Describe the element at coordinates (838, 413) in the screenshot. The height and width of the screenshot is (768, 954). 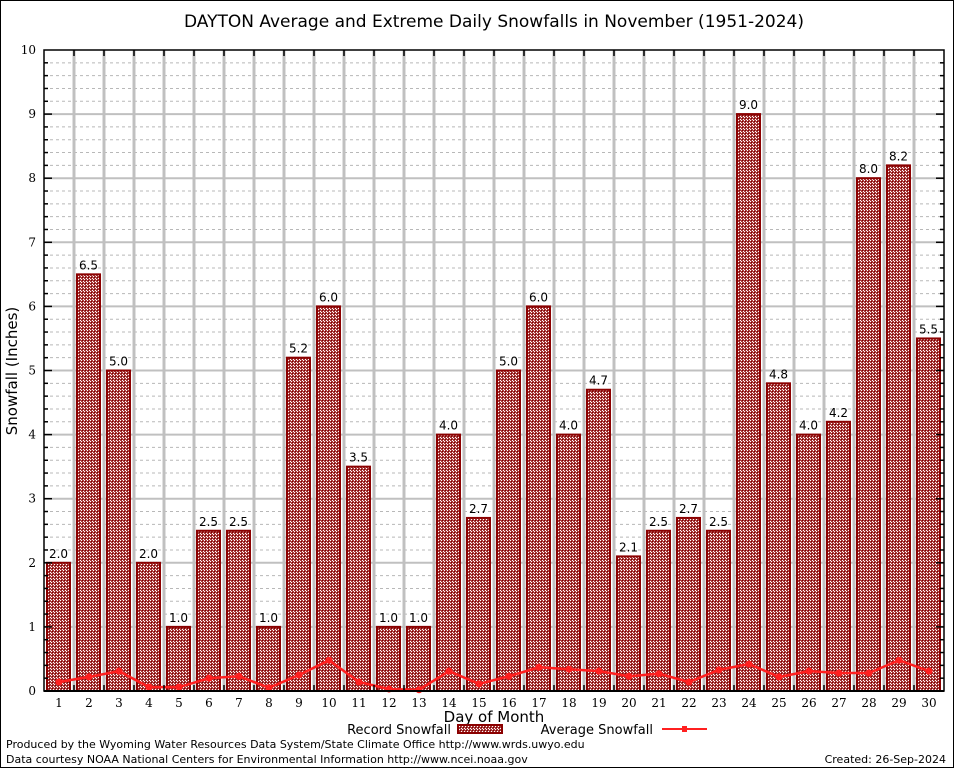
I see `bar-label-day-27: 4.2` at that location.